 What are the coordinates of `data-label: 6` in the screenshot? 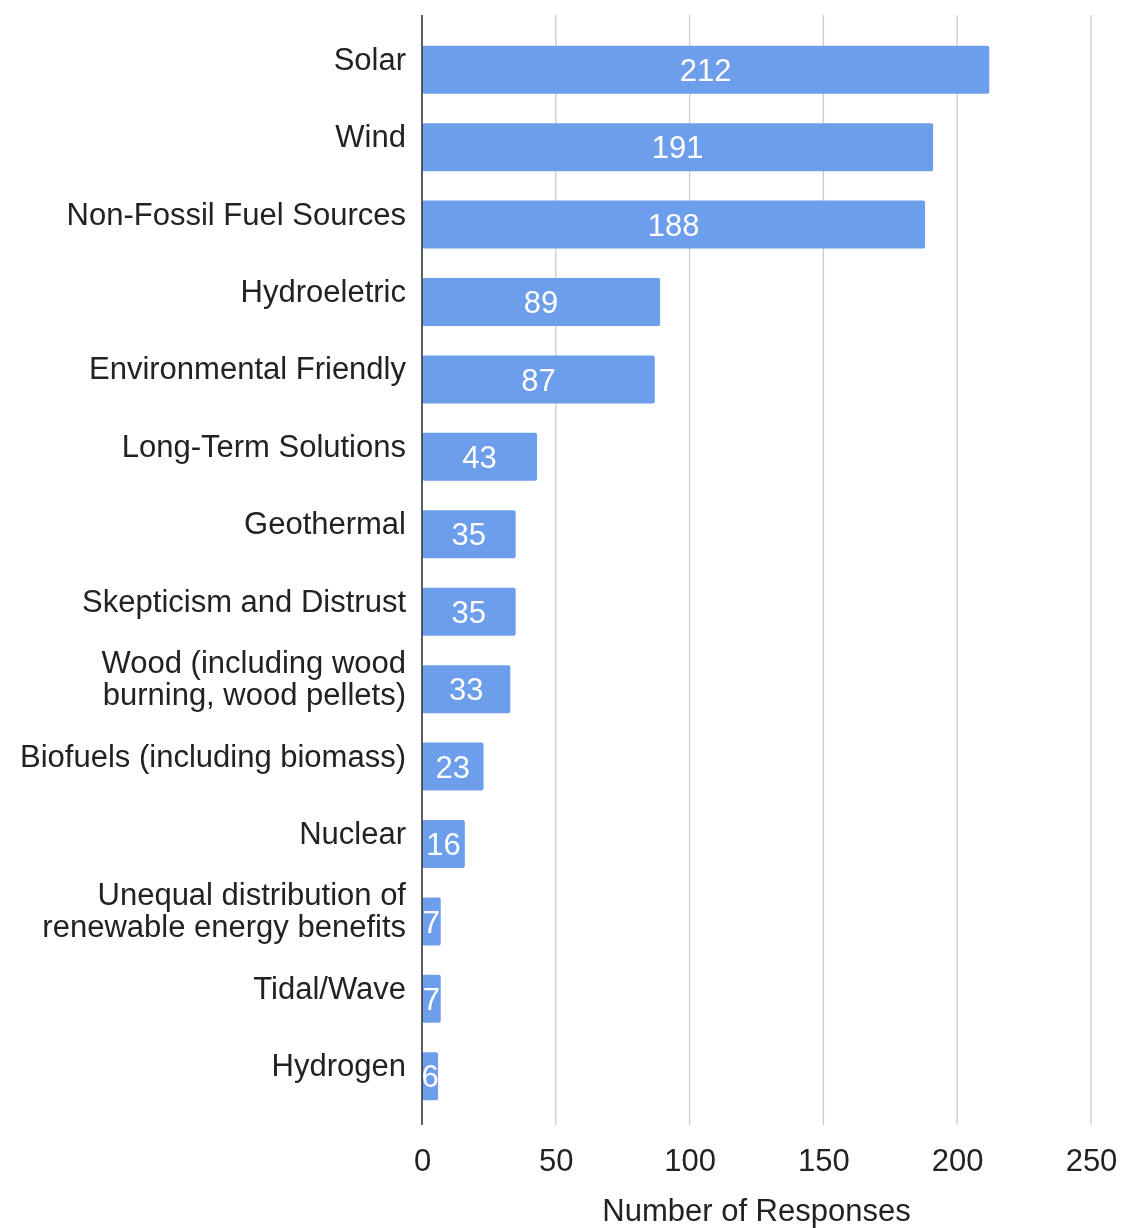 It's located at (430, 1077).